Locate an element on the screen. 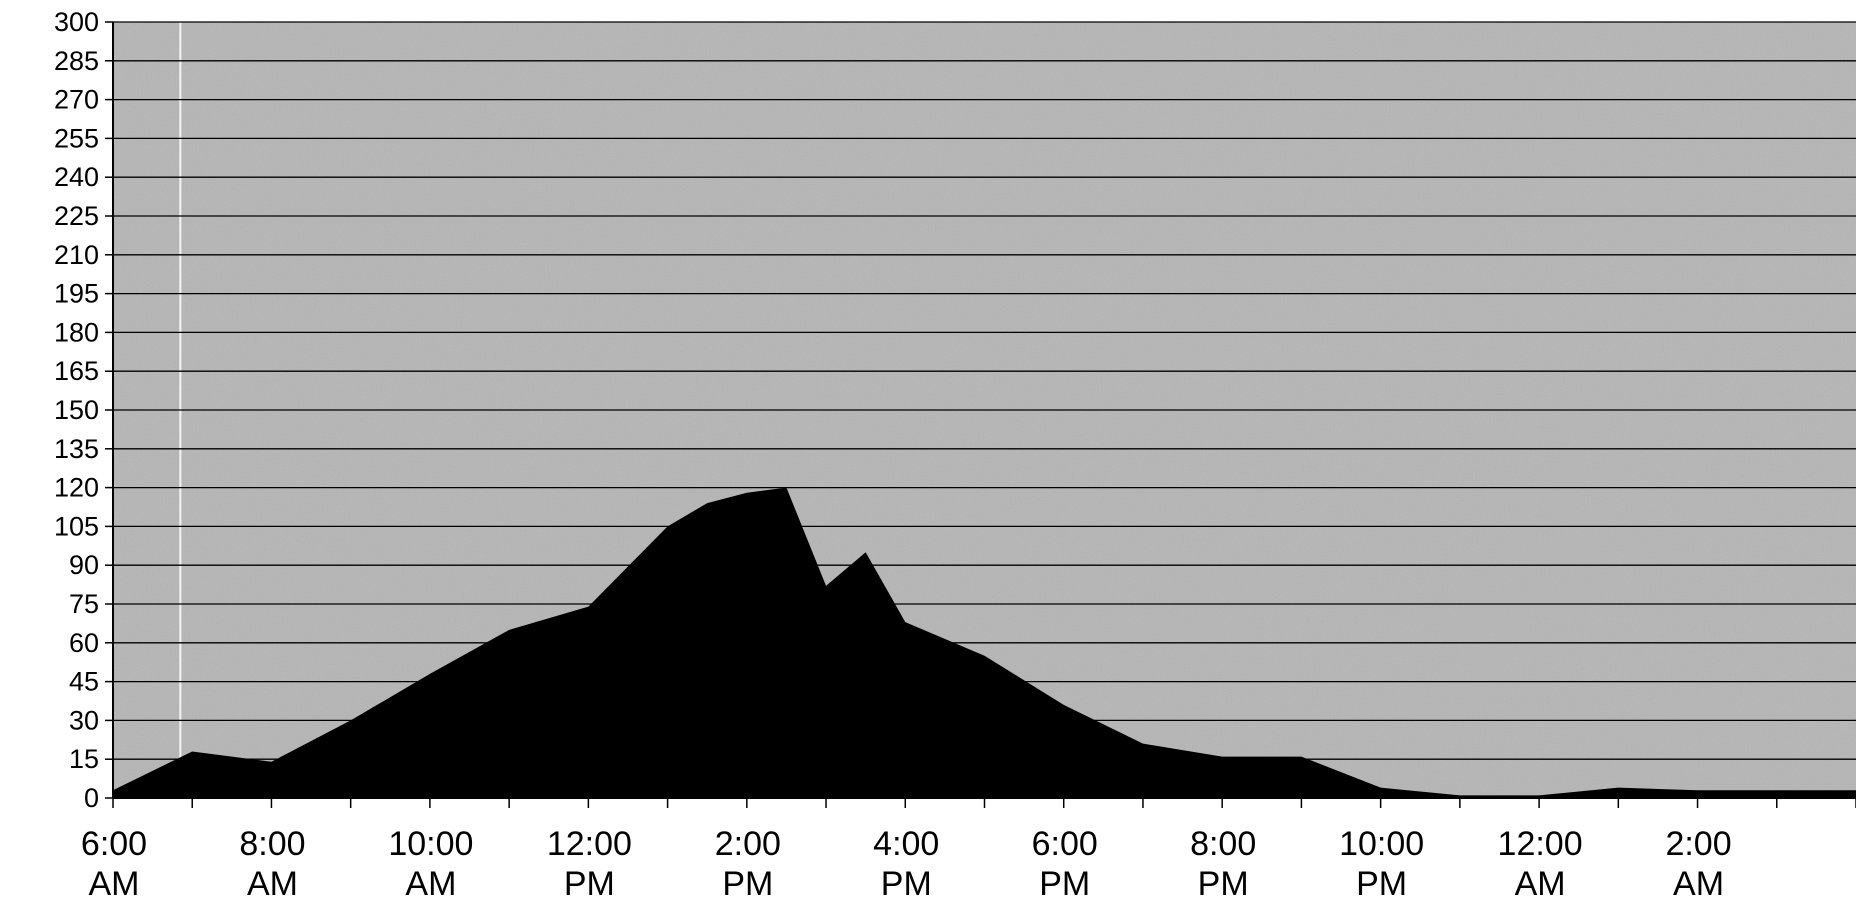  y-tick-label: 150 is located at coordinates (76, 410).